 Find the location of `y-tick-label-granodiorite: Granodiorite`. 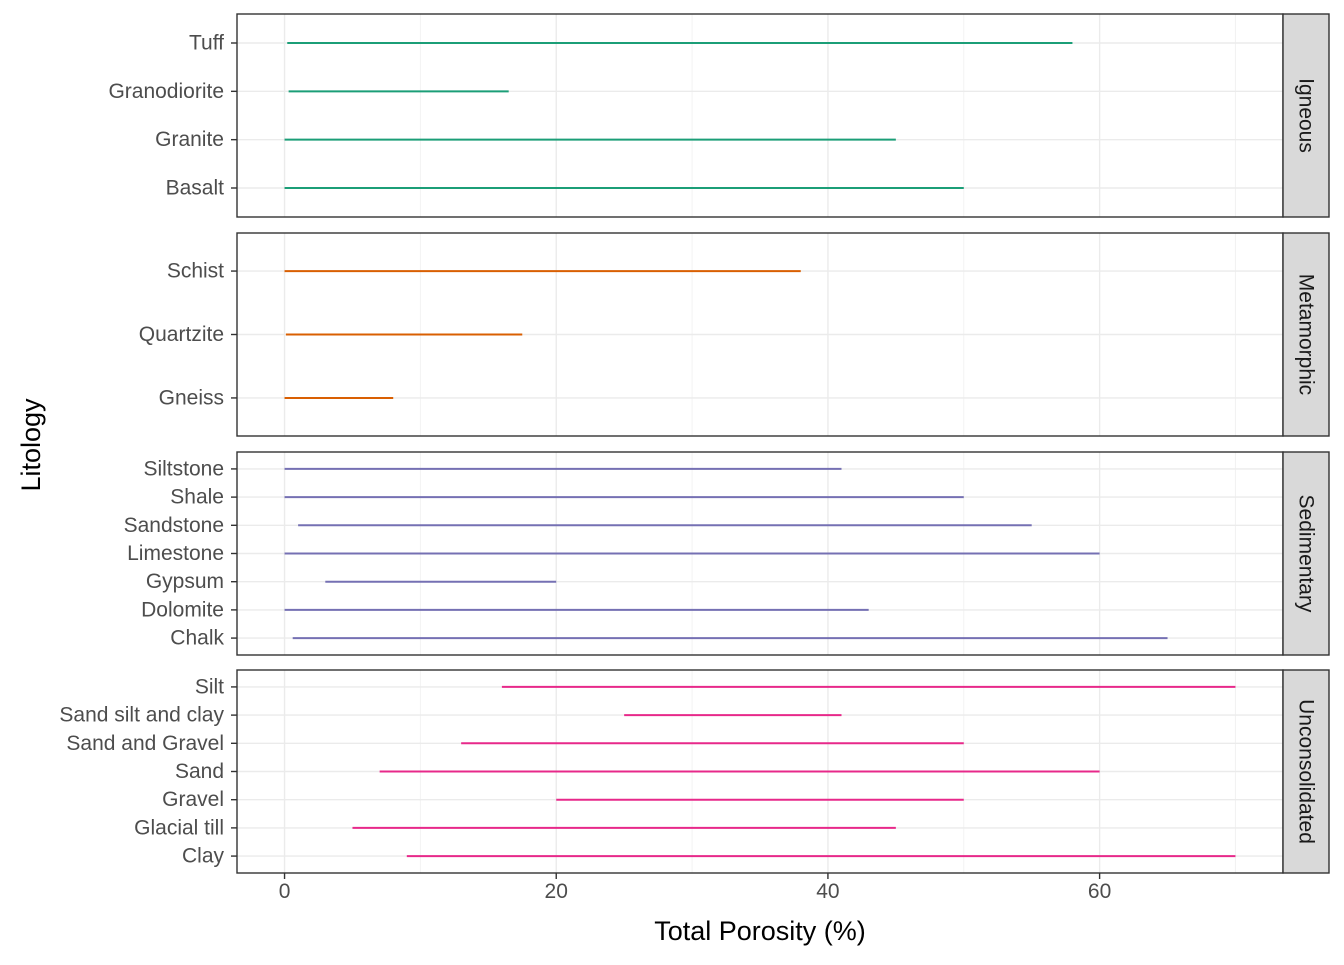

y-tick-label-granodiorite: Granodiorite is located at coordinates (166, 91).